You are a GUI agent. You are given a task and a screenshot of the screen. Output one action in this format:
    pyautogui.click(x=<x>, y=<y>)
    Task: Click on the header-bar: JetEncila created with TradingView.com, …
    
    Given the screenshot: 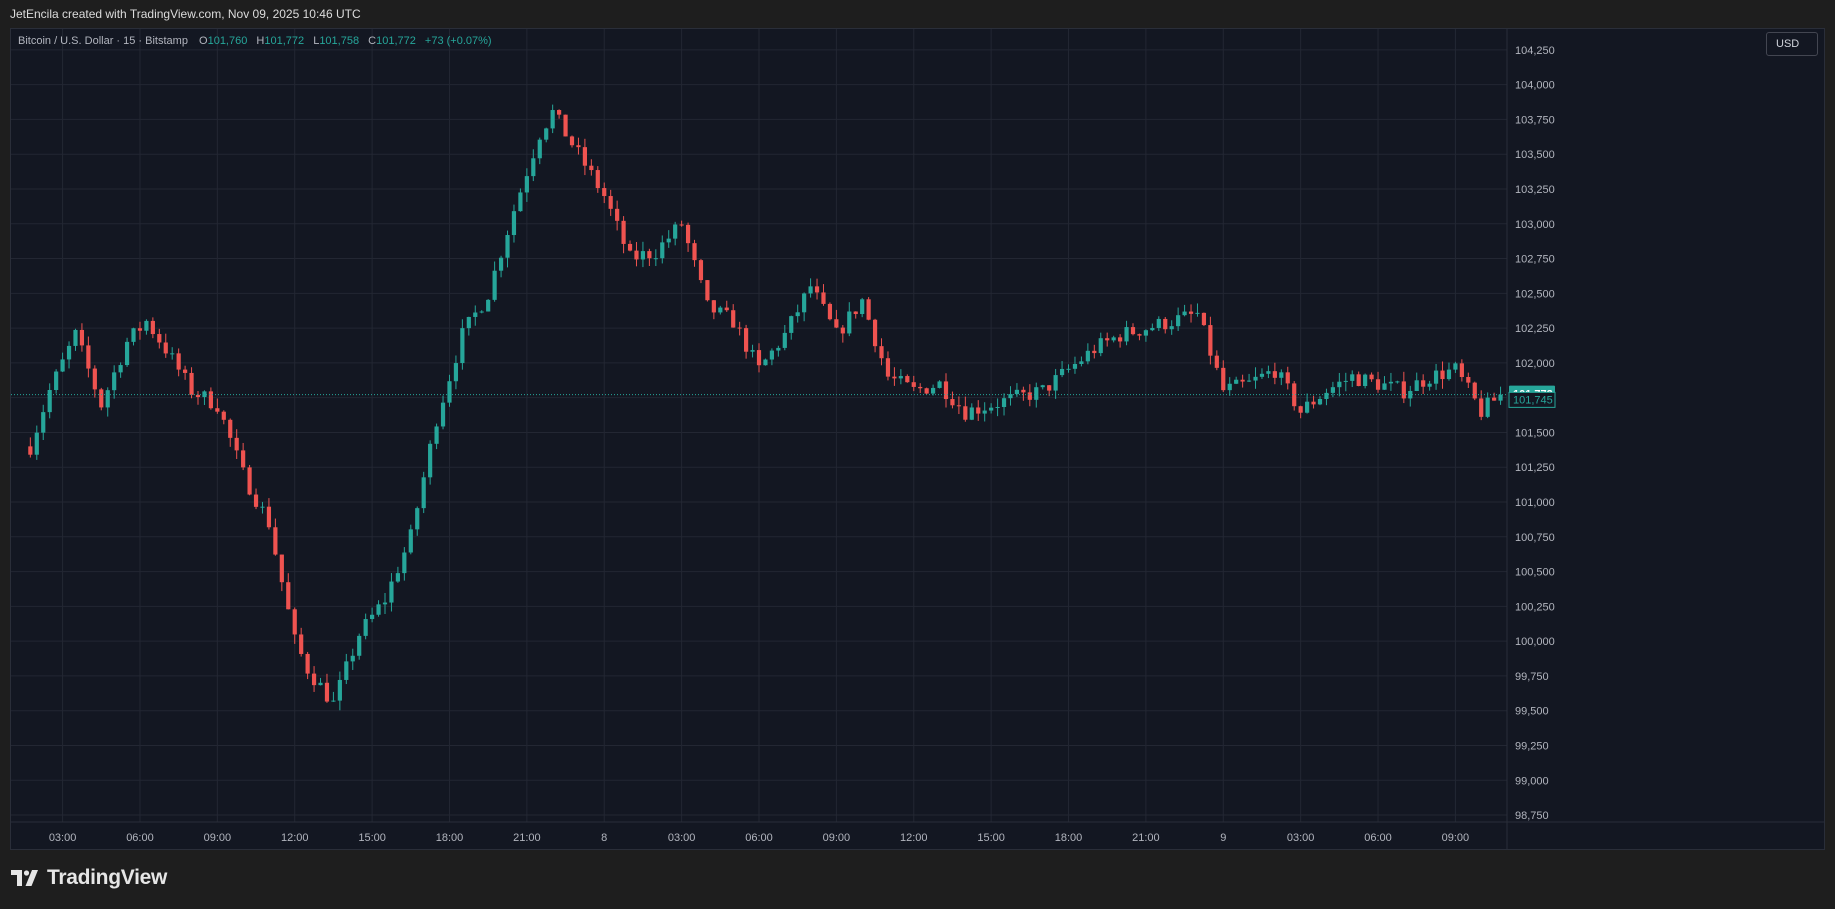 What is the action you would take?
    pyautogui.click(x=917, y=14)
    